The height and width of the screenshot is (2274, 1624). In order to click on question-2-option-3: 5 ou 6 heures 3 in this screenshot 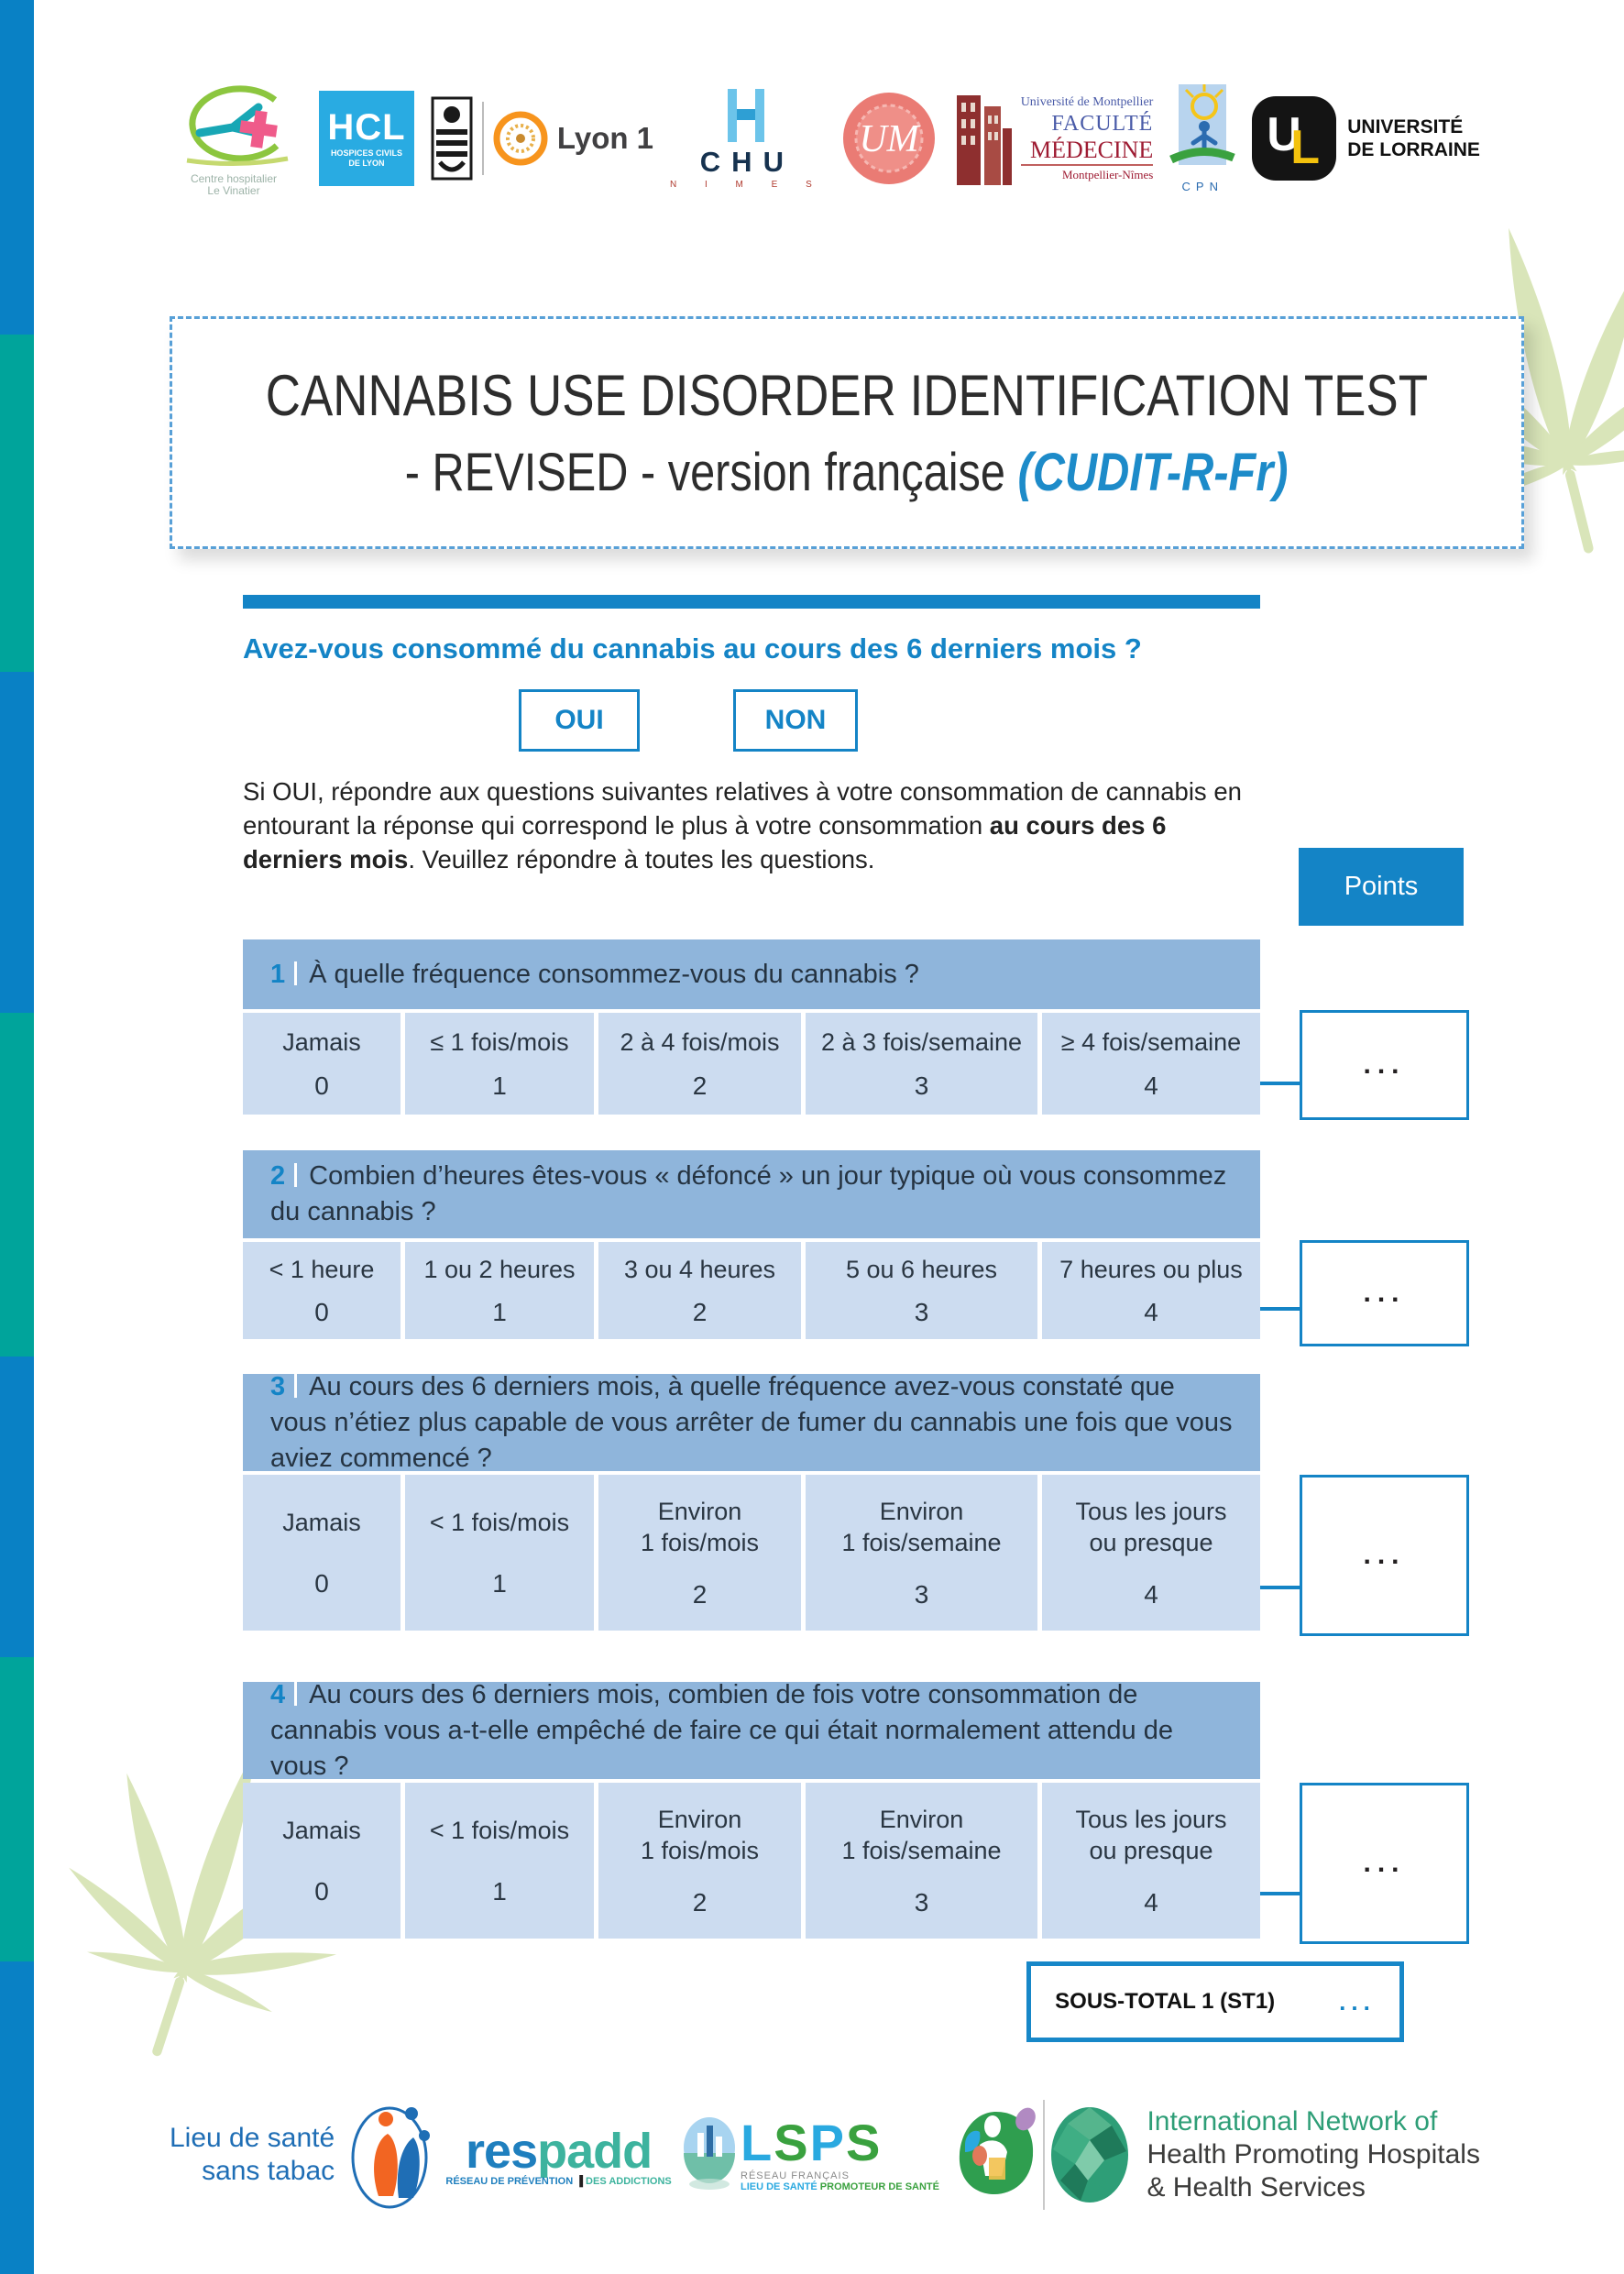, I will do `click(921, 1290)`.